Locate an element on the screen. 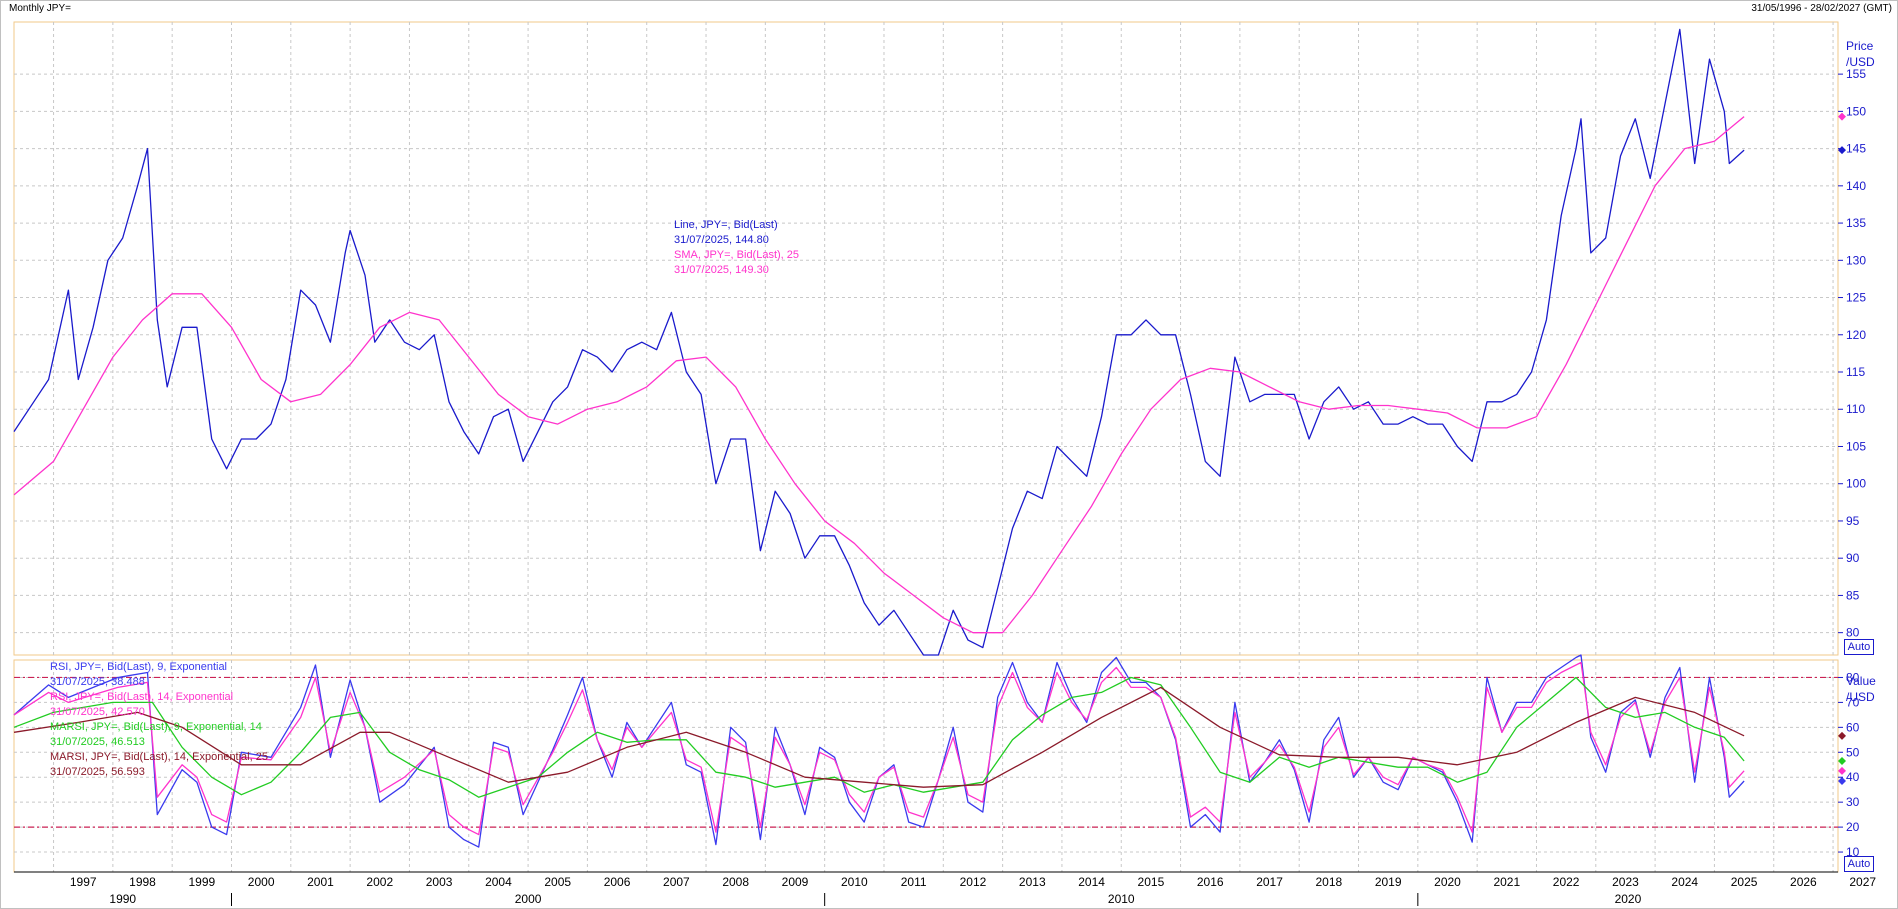 The width and height of the screenshot is (1898, 909). decade-label-2020: 2020 is located at coordinates (1628, 899).